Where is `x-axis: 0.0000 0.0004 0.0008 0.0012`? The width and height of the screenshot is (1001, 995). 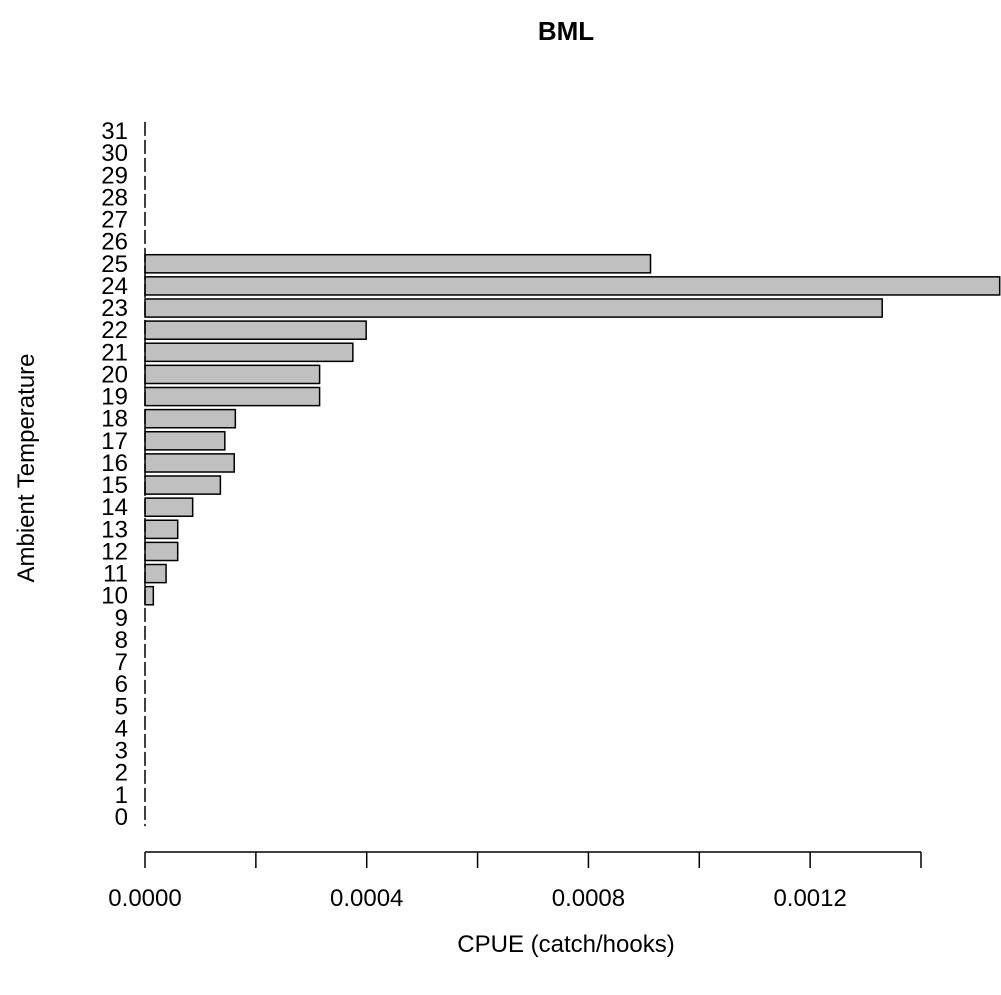 x-axis: 0.0000 0.0004 0.0008 0.0012 is located at coordinates (515, 881).